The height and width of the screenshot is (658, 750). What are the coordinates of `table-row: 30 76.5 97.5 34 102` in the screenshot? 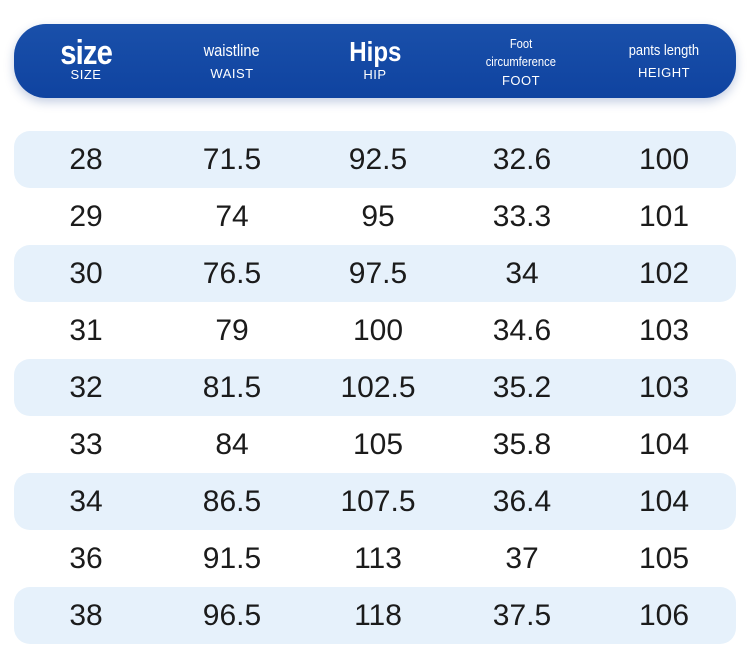 It's located at (375, 273).